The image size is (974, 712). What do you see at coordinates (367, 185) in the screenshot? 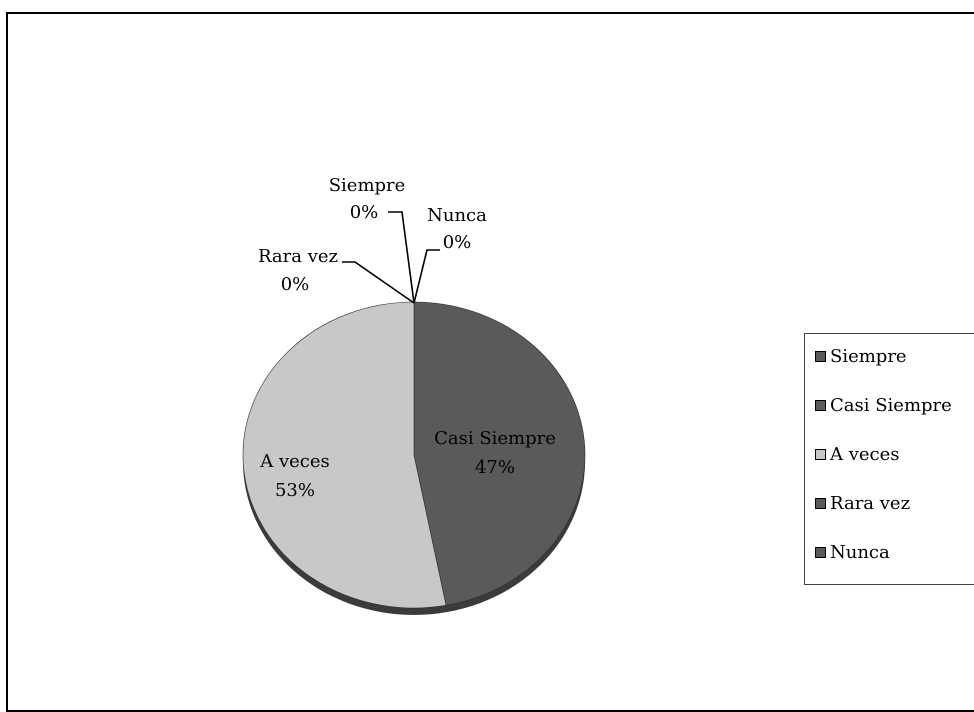
I see `label-siempre-name: Siempre` at bounding box center [367, 185].